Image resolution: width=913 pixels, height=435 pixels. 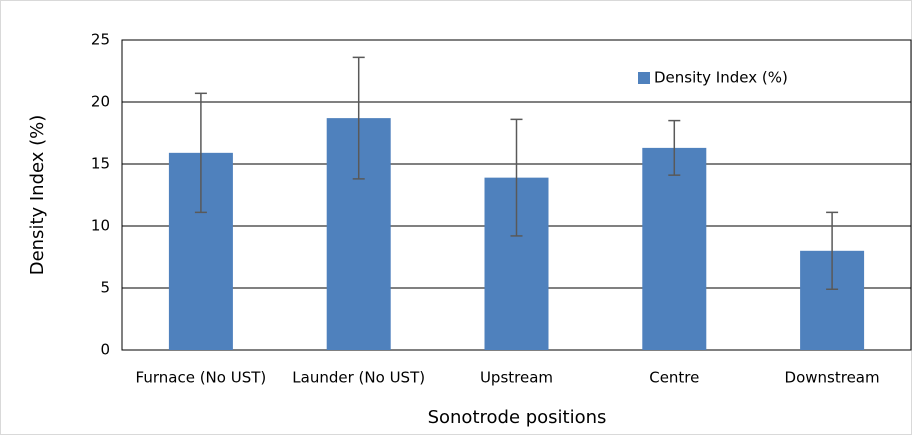 I want to click on x-tick-label: Launder (No UST), so click(x=358, y=378).